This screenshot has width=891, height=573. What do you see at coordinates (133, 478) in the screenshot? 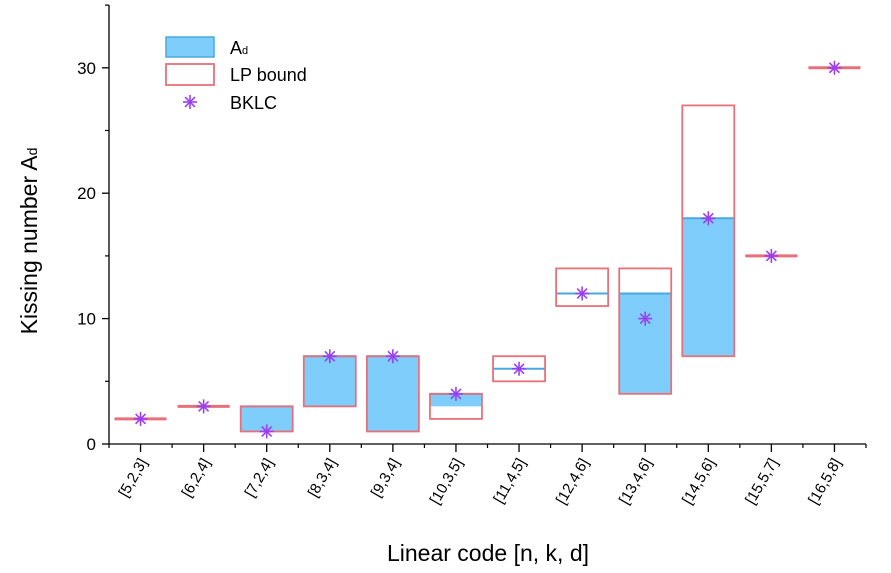
I see `x-tick-label: [5,2,3]` at bounding box center [133, 478].